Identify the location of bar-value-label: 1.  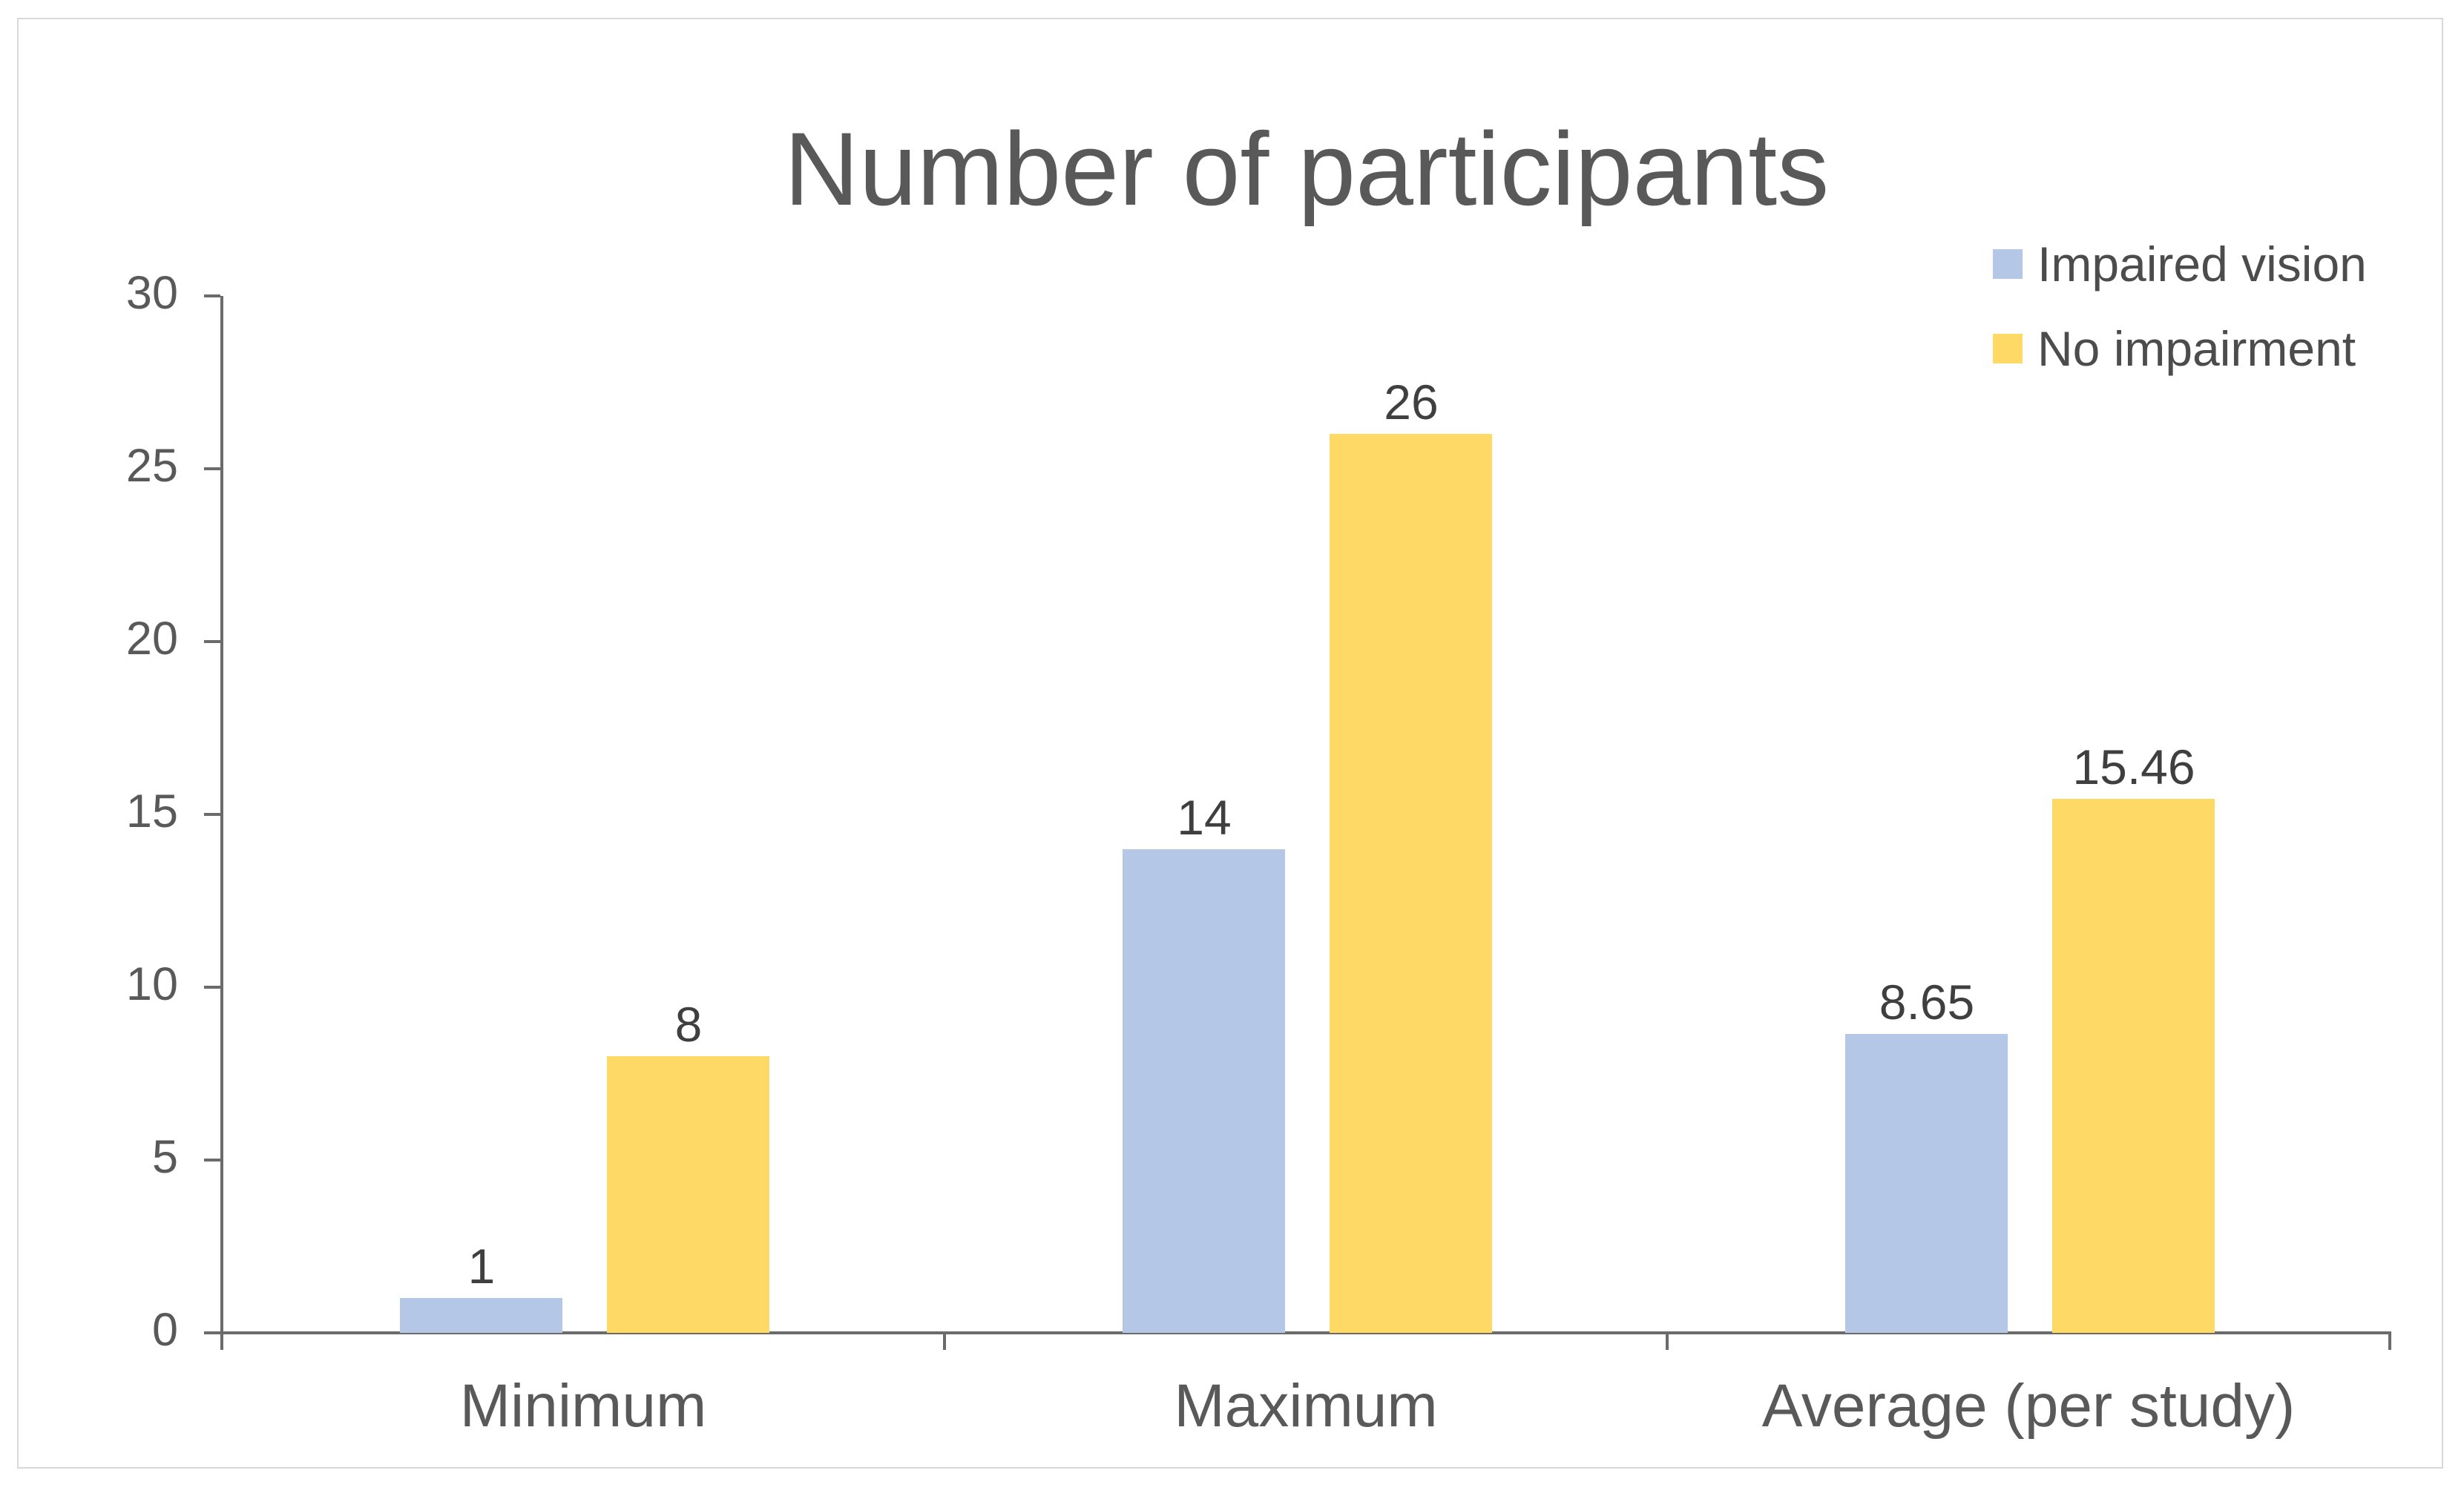
(481, 1266).